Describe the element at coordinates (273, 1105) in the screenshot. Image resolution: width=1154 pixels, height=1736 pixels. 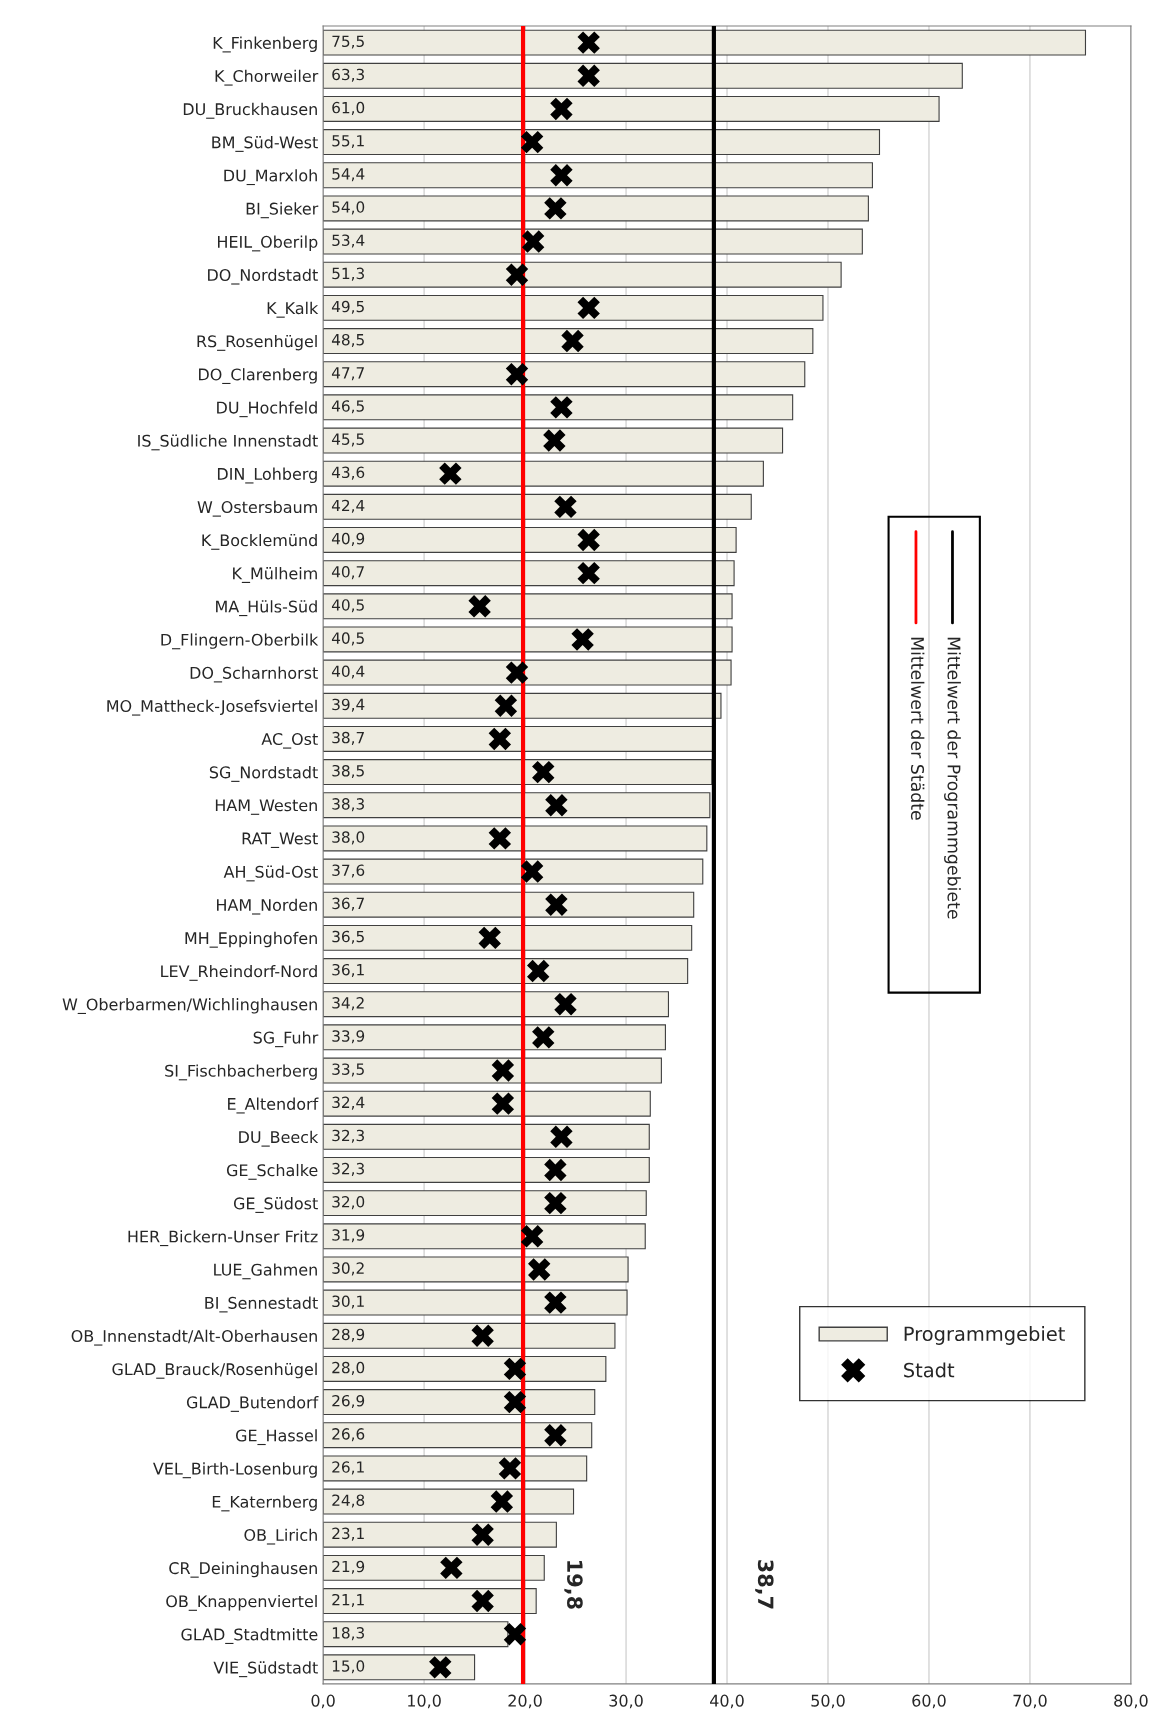
I see `y-tick-label: E_Altendorf` at that location.